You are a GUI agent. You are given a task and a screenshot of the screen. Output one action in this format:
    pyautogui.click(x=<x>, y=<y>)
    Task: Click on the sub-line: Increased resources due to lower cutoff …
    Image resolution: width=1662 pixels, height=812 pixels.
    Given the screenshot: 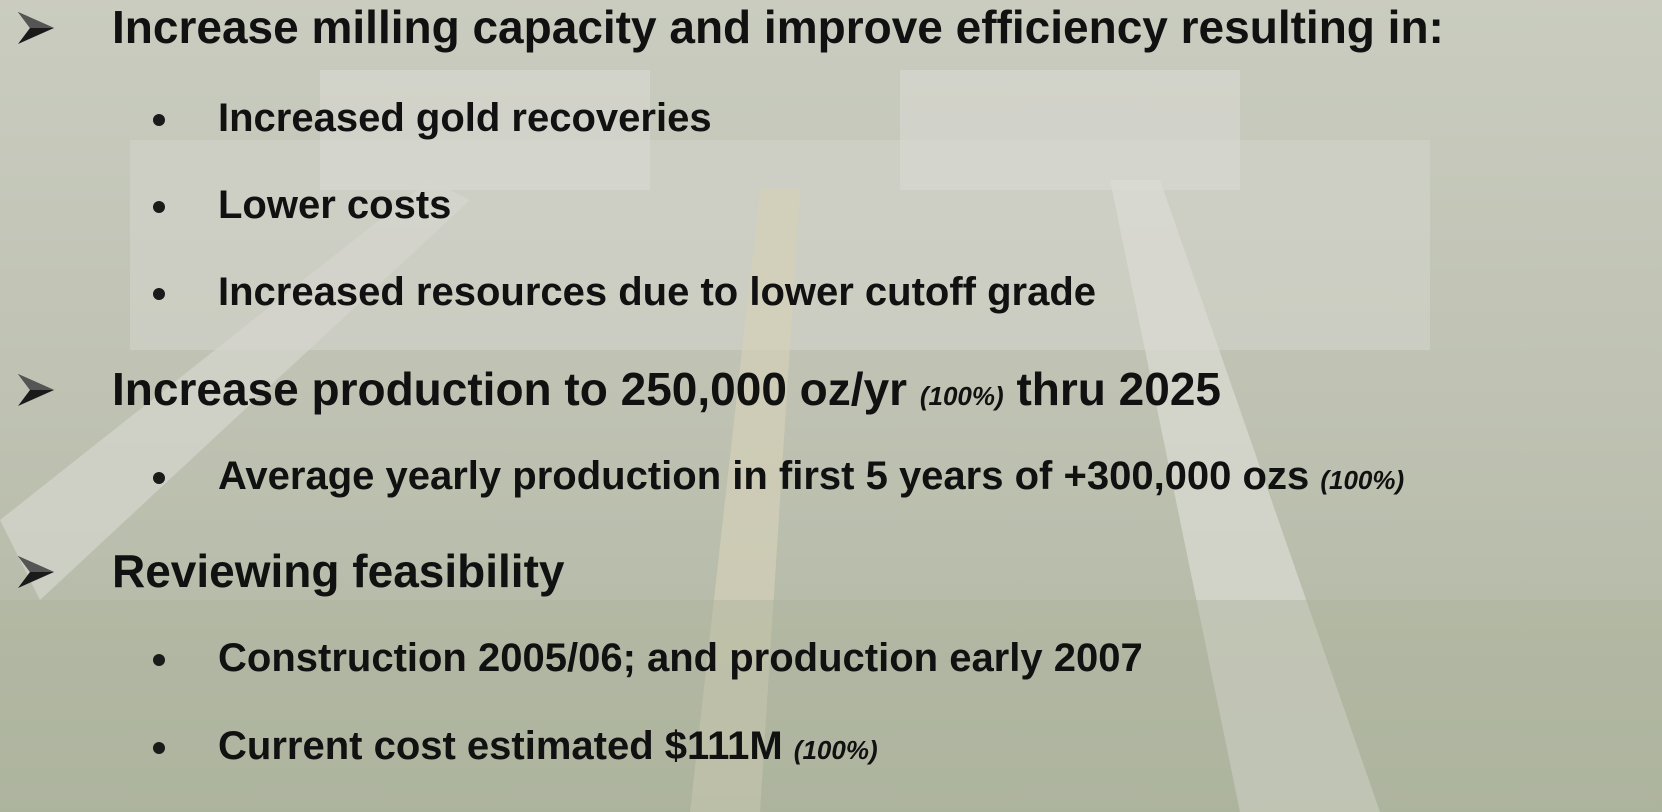 What is the action you would take?
    pyautogui.click(x=657, y=292)
    